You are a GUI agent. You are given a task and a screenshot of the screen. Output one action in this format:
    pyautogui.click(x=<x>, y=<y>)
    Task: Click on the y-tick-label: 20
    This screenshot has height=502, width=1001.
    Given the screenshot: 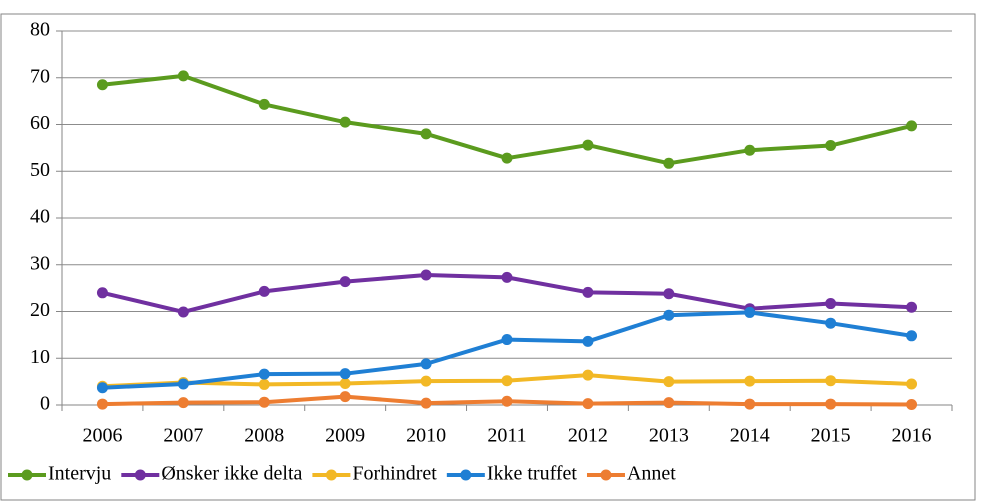 What is the action you would take?
    pyautogui.click(x=40, y=310)
    